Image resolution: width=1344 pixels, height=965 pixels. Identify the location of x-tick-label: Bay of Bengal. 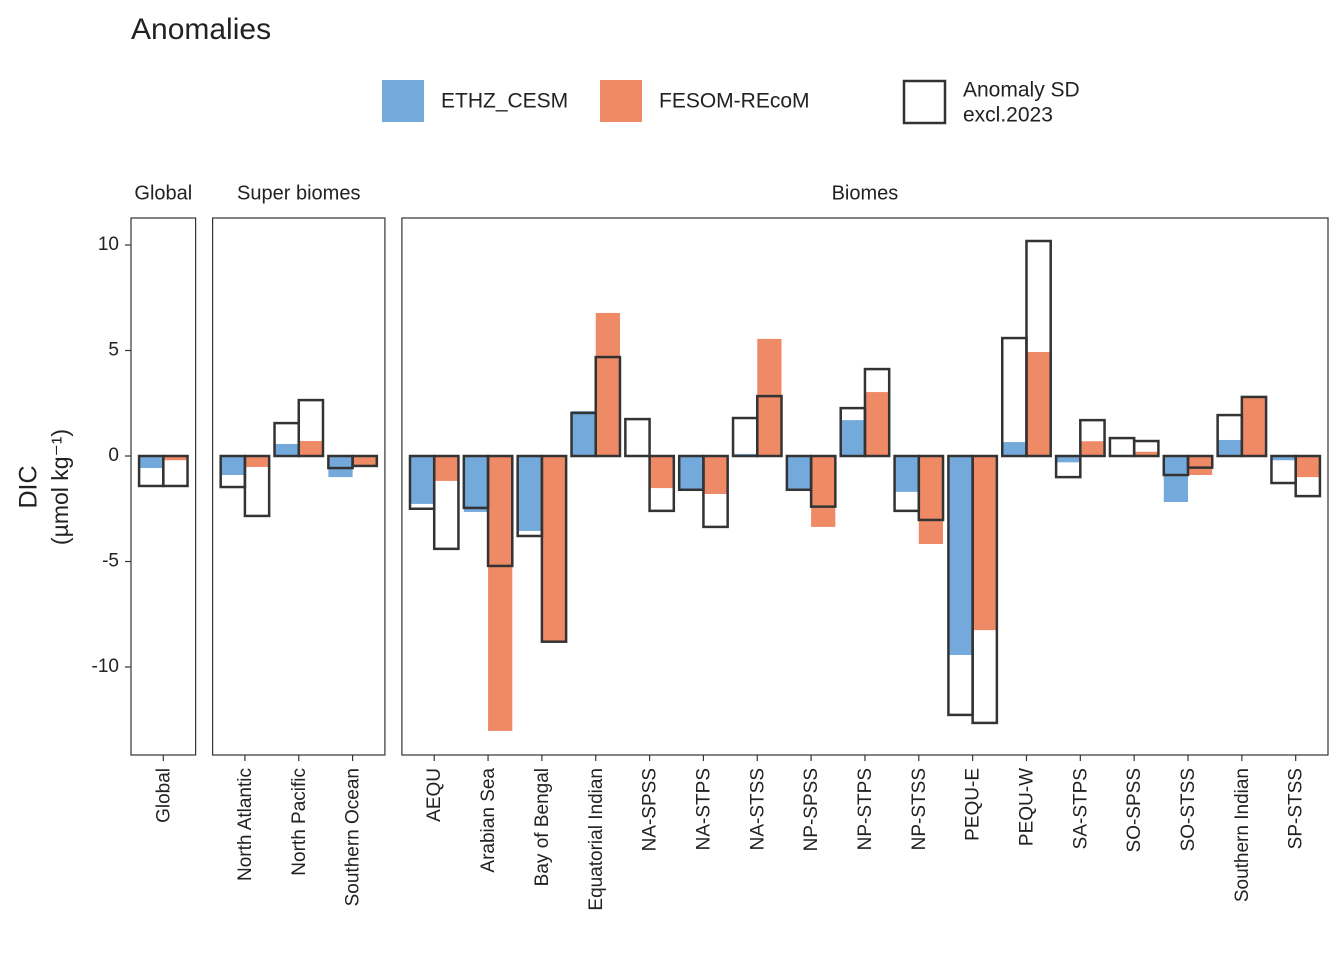
(542, 827).